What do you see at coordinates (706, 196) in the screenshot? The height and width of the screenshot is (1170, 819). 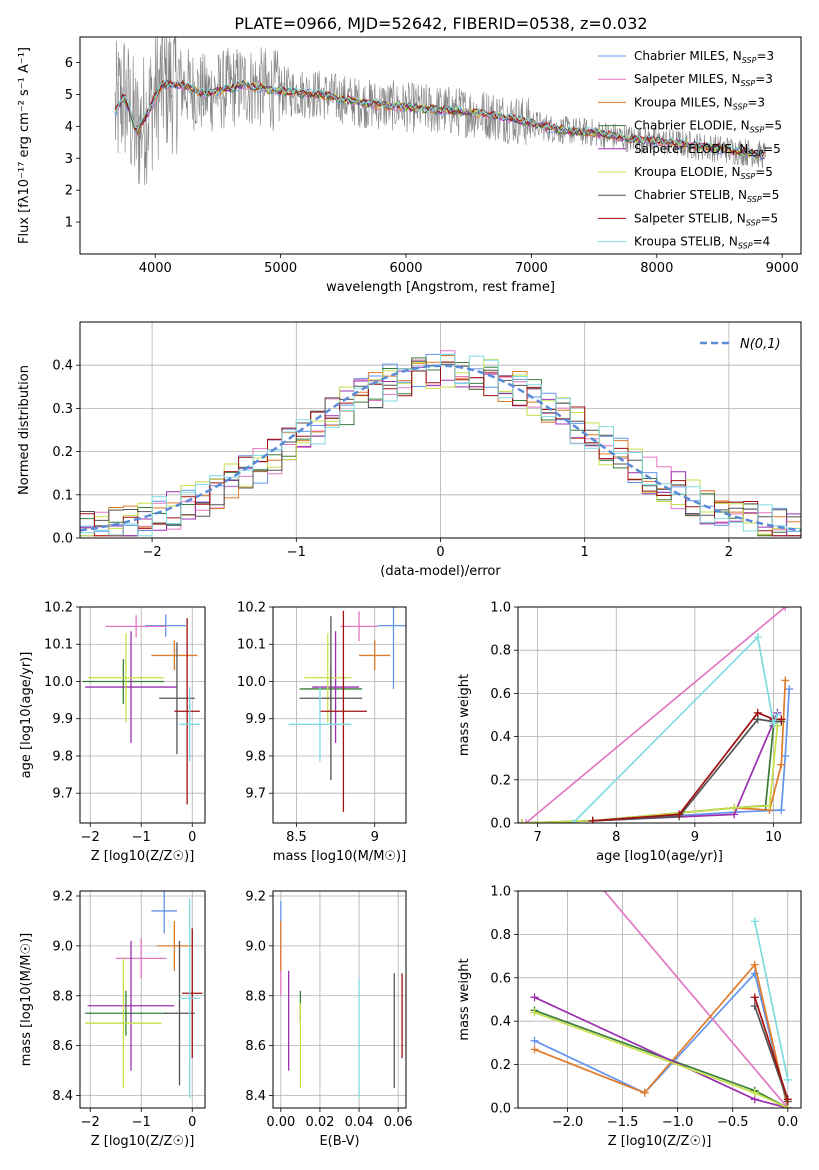 I see `legend-label: Chabrier STELIB, NSSP=5` at bounding box center [706, 196].